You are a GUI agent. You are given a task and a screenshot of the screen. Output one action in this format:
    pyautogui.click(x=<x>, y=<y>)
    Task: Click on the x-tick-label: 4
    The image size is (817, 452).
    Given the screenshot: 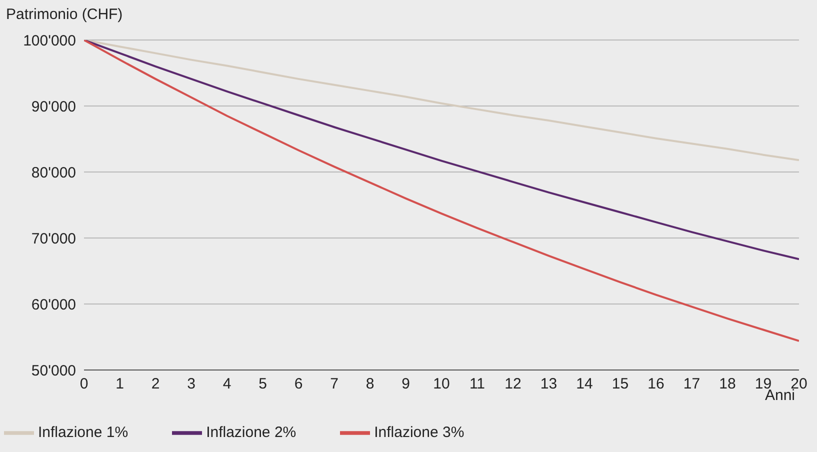 What is the action you would take?
    pyautogui.click(x=227, y=384)
    